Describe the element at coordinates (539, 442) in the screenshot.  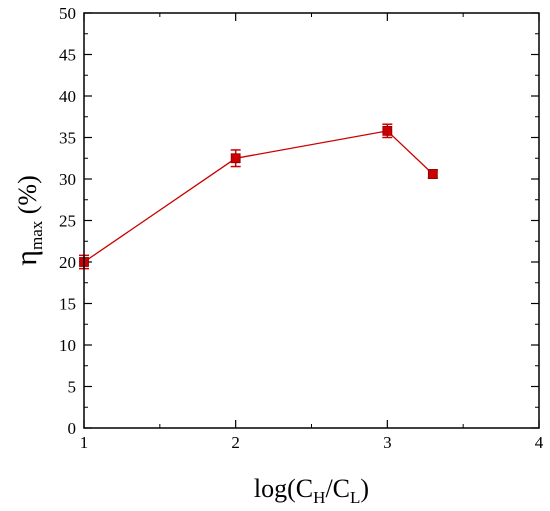
I see `x-tick-label: 4` at that location.